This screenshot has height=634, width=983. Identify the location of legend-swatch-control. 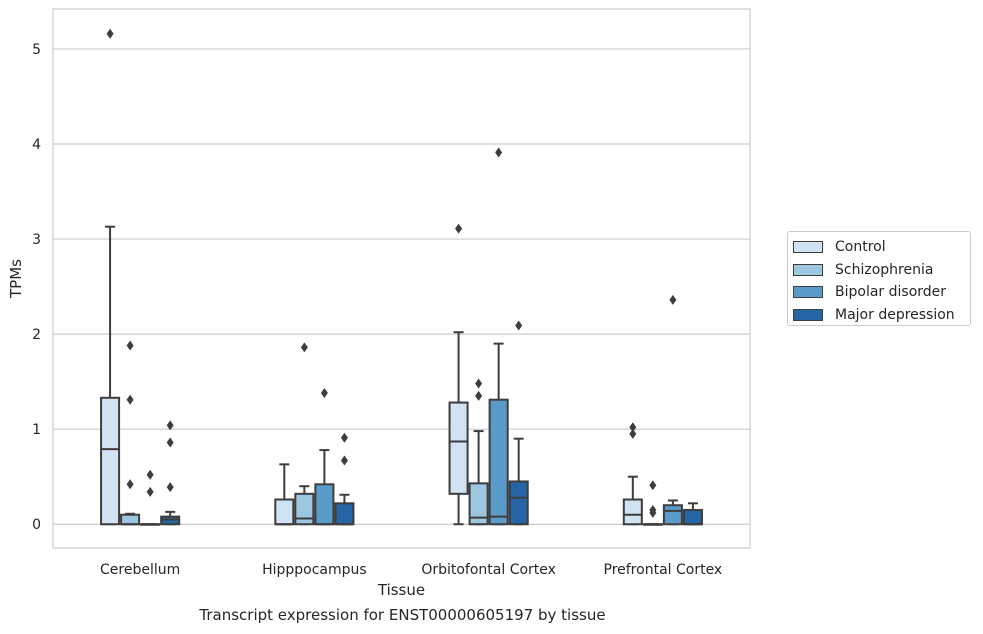
(808, 247).